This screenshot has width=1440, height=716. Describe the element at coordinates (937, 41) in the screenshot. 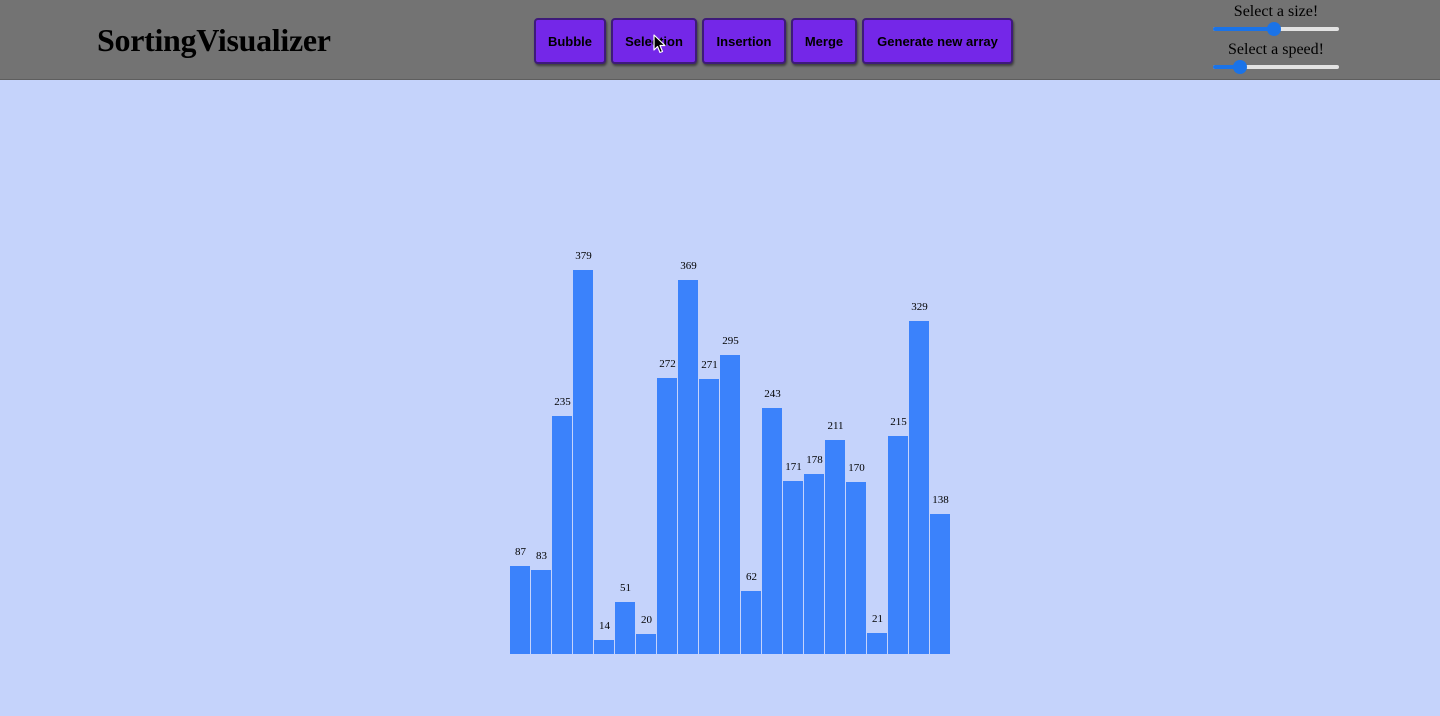

I see `generate-array-button: Generate new array` at that location.